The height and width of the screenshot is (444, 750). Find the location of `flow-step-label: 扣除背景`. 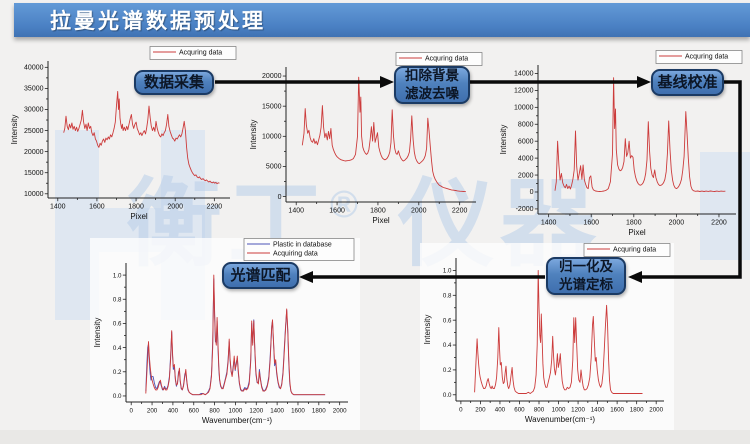

flow-step-label: 扣除背景 is located at coordinates (432, 76).